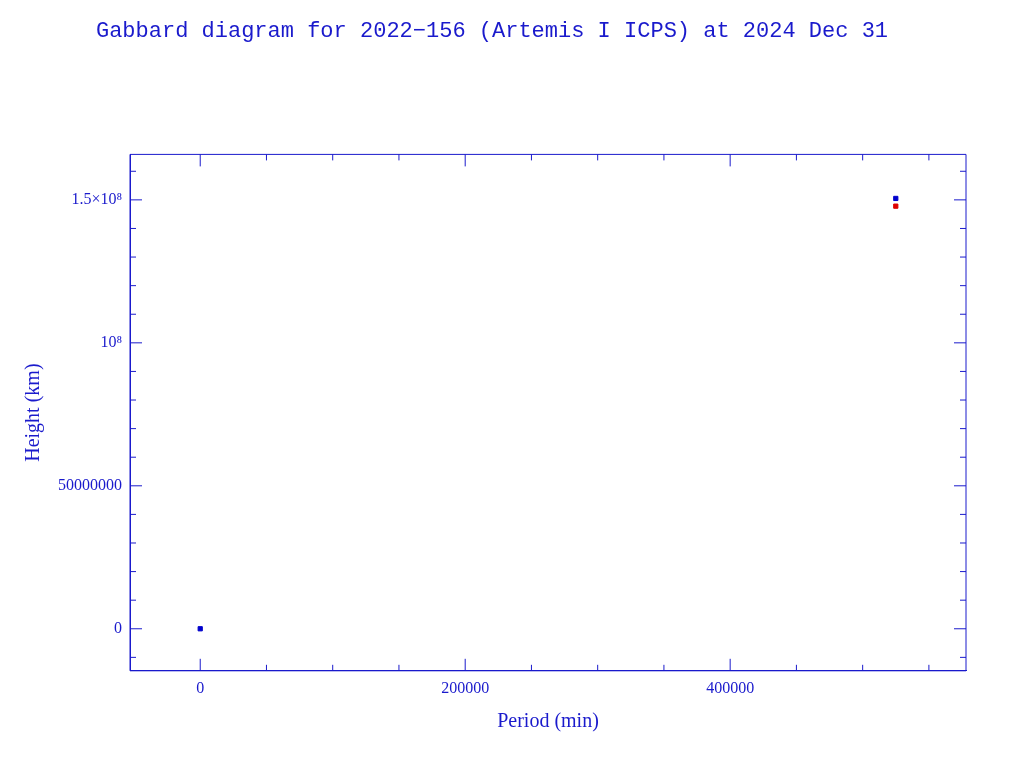  Describe the element at coordinates (492, 32) in the screenshot. I see `chart-title: Gabbard diagram for 2022−156 (Artemis I ICPS) at 2024 Dec 31` at that location.